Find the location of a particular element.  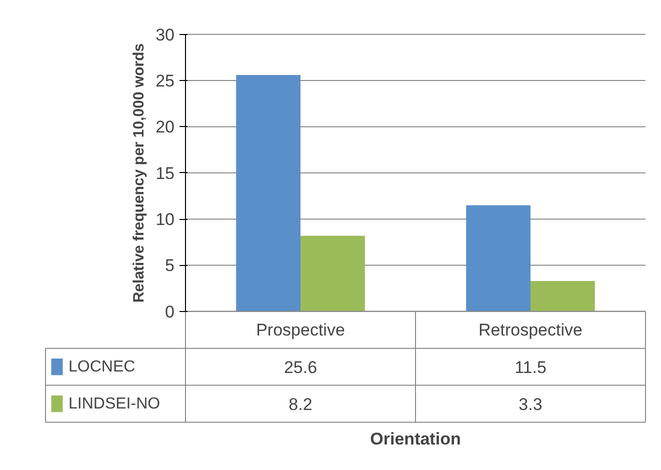

y-tick-label: 25 is located at coordinates (165, 81).